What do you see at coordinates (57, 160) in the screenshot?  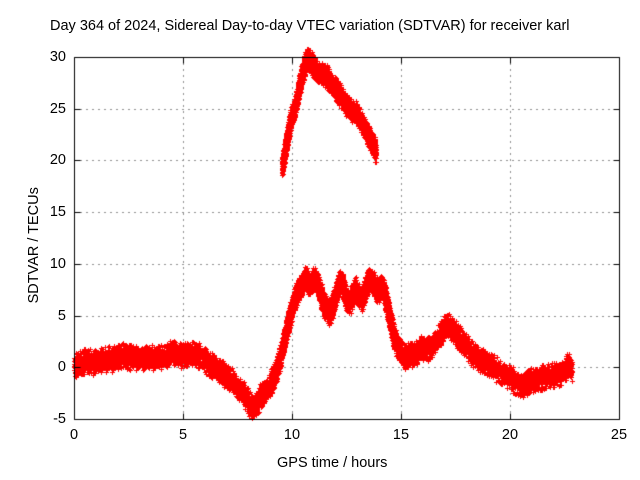 I see `y-tick-label: 20` at bounding box center [57, 160].